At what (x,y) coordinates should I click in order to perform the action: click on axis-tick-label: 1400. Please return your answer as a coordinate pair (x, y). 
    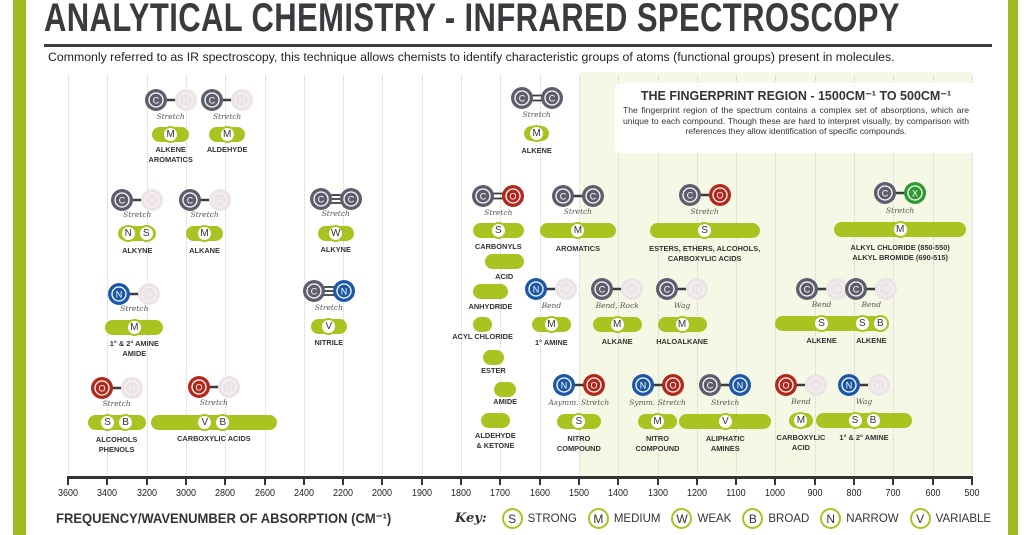
    Looking at the image, I should click on (618, 493).